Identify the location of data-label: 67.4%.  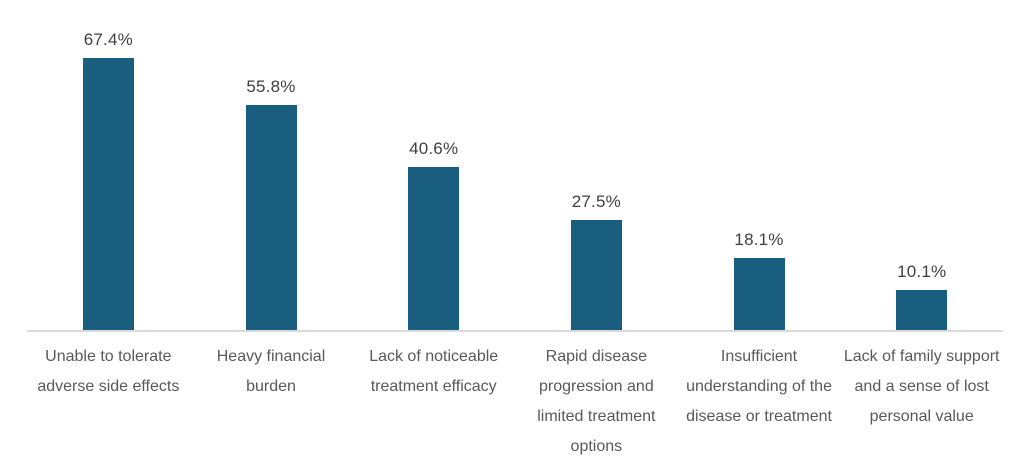
(108, 40).